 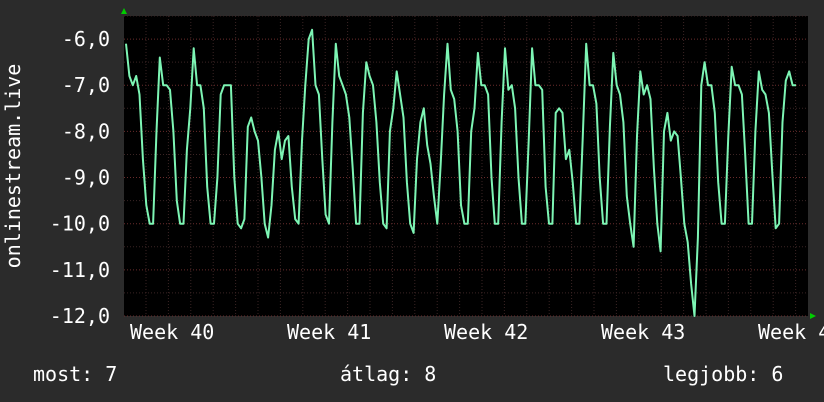 I want to click on best-value-label: legjobb: 6, so click(x=723, y=374).